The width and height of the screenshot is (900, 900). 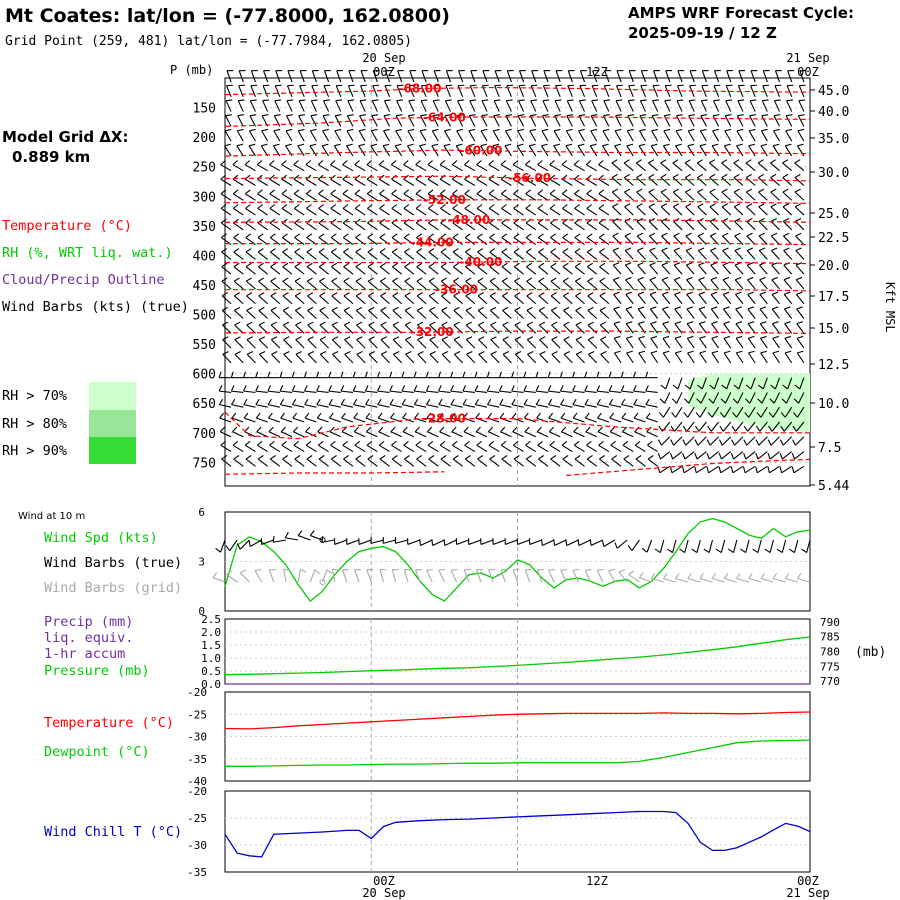 What do you see at coordinates (833, 139) in the screenshot?
I see `height-tick-label: 35.0` at bounding box center [833, 139].